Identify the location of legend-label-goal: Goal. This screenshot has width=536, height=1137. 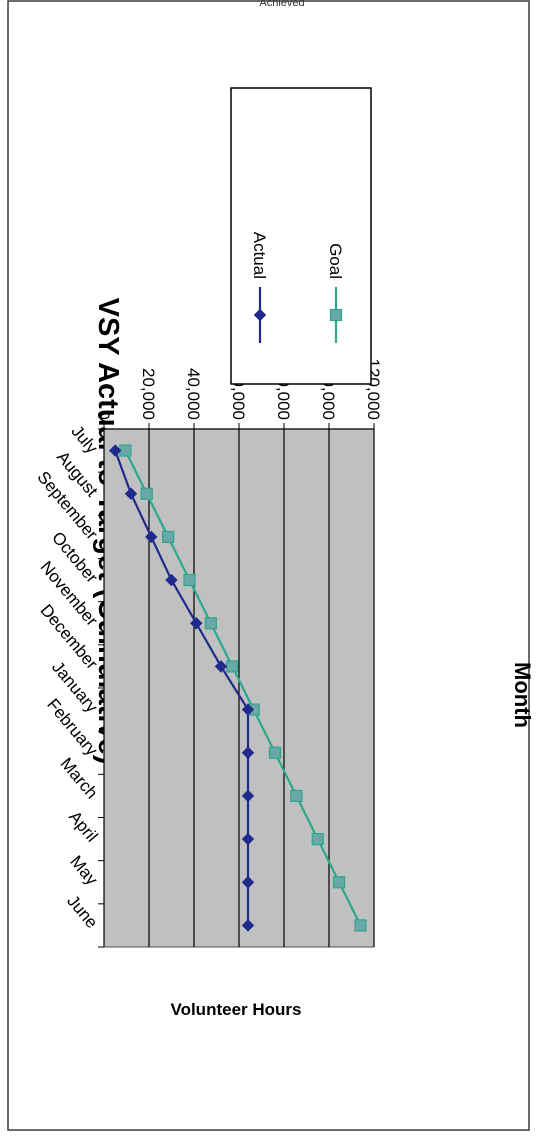
(335, 261).